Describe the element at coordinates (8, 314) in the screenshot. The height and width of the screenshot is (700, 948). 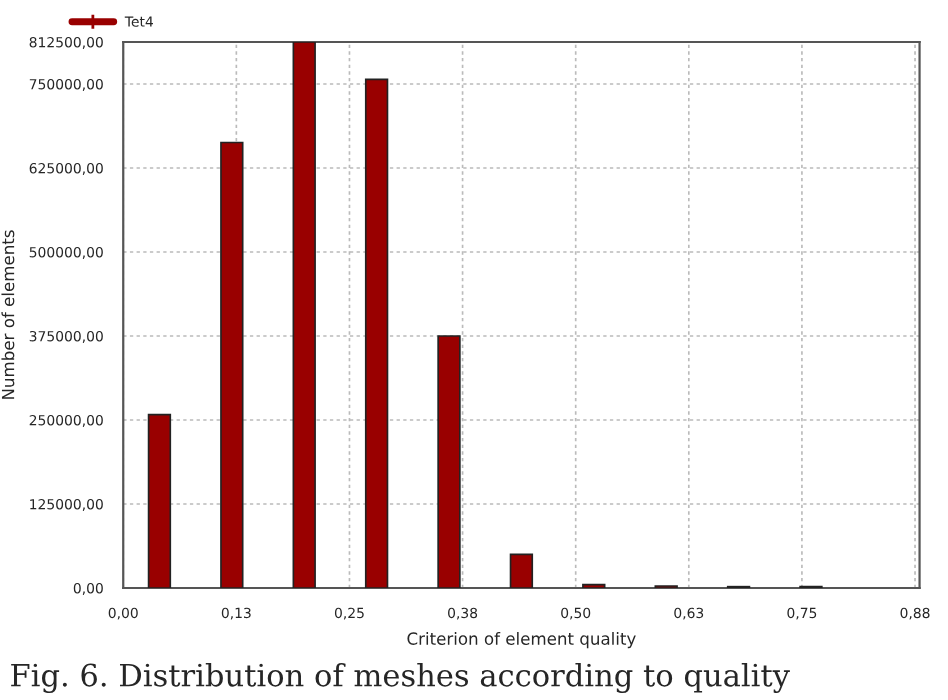
I see `y-axis-title: Number of elements` at that location.